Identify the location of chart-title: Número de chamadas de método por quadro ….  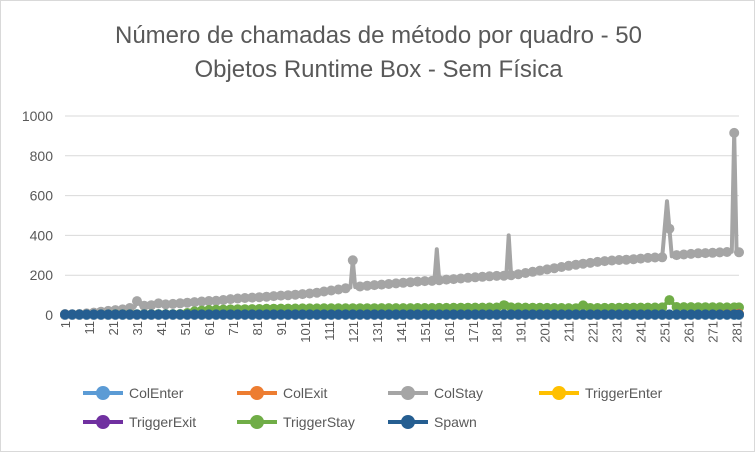
(378, 53).